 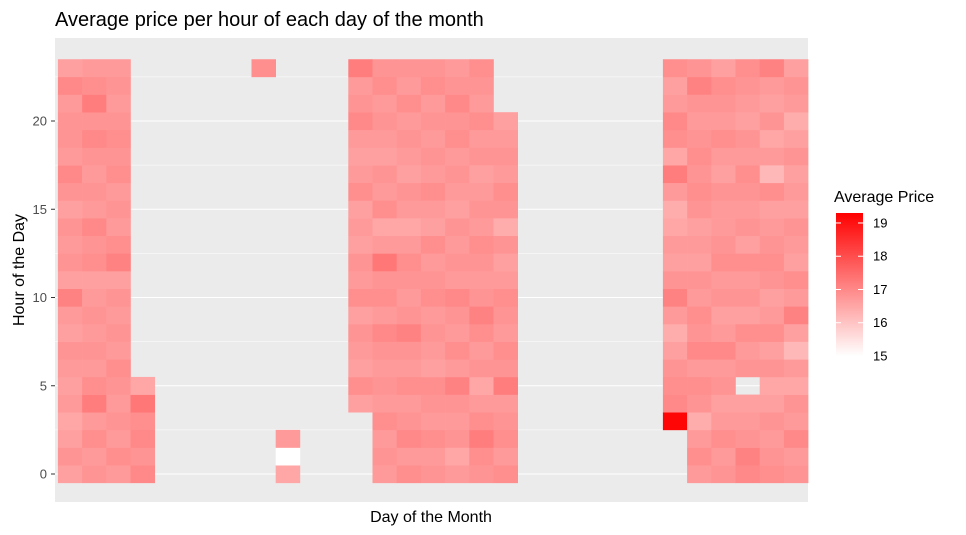 What do you see at coordinates (40, 297) in the screenshot?
I see `y-tick-label: 10` at bounding box center [40, 297].